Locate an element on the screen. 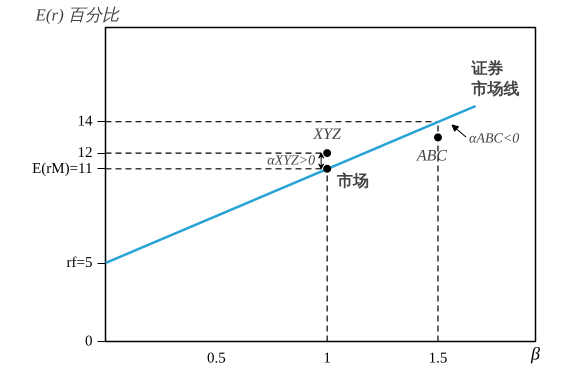 This screenshot has width=566, height=369. y-axis-title: E(r) 百分比 is located at coordinates (77, 15).